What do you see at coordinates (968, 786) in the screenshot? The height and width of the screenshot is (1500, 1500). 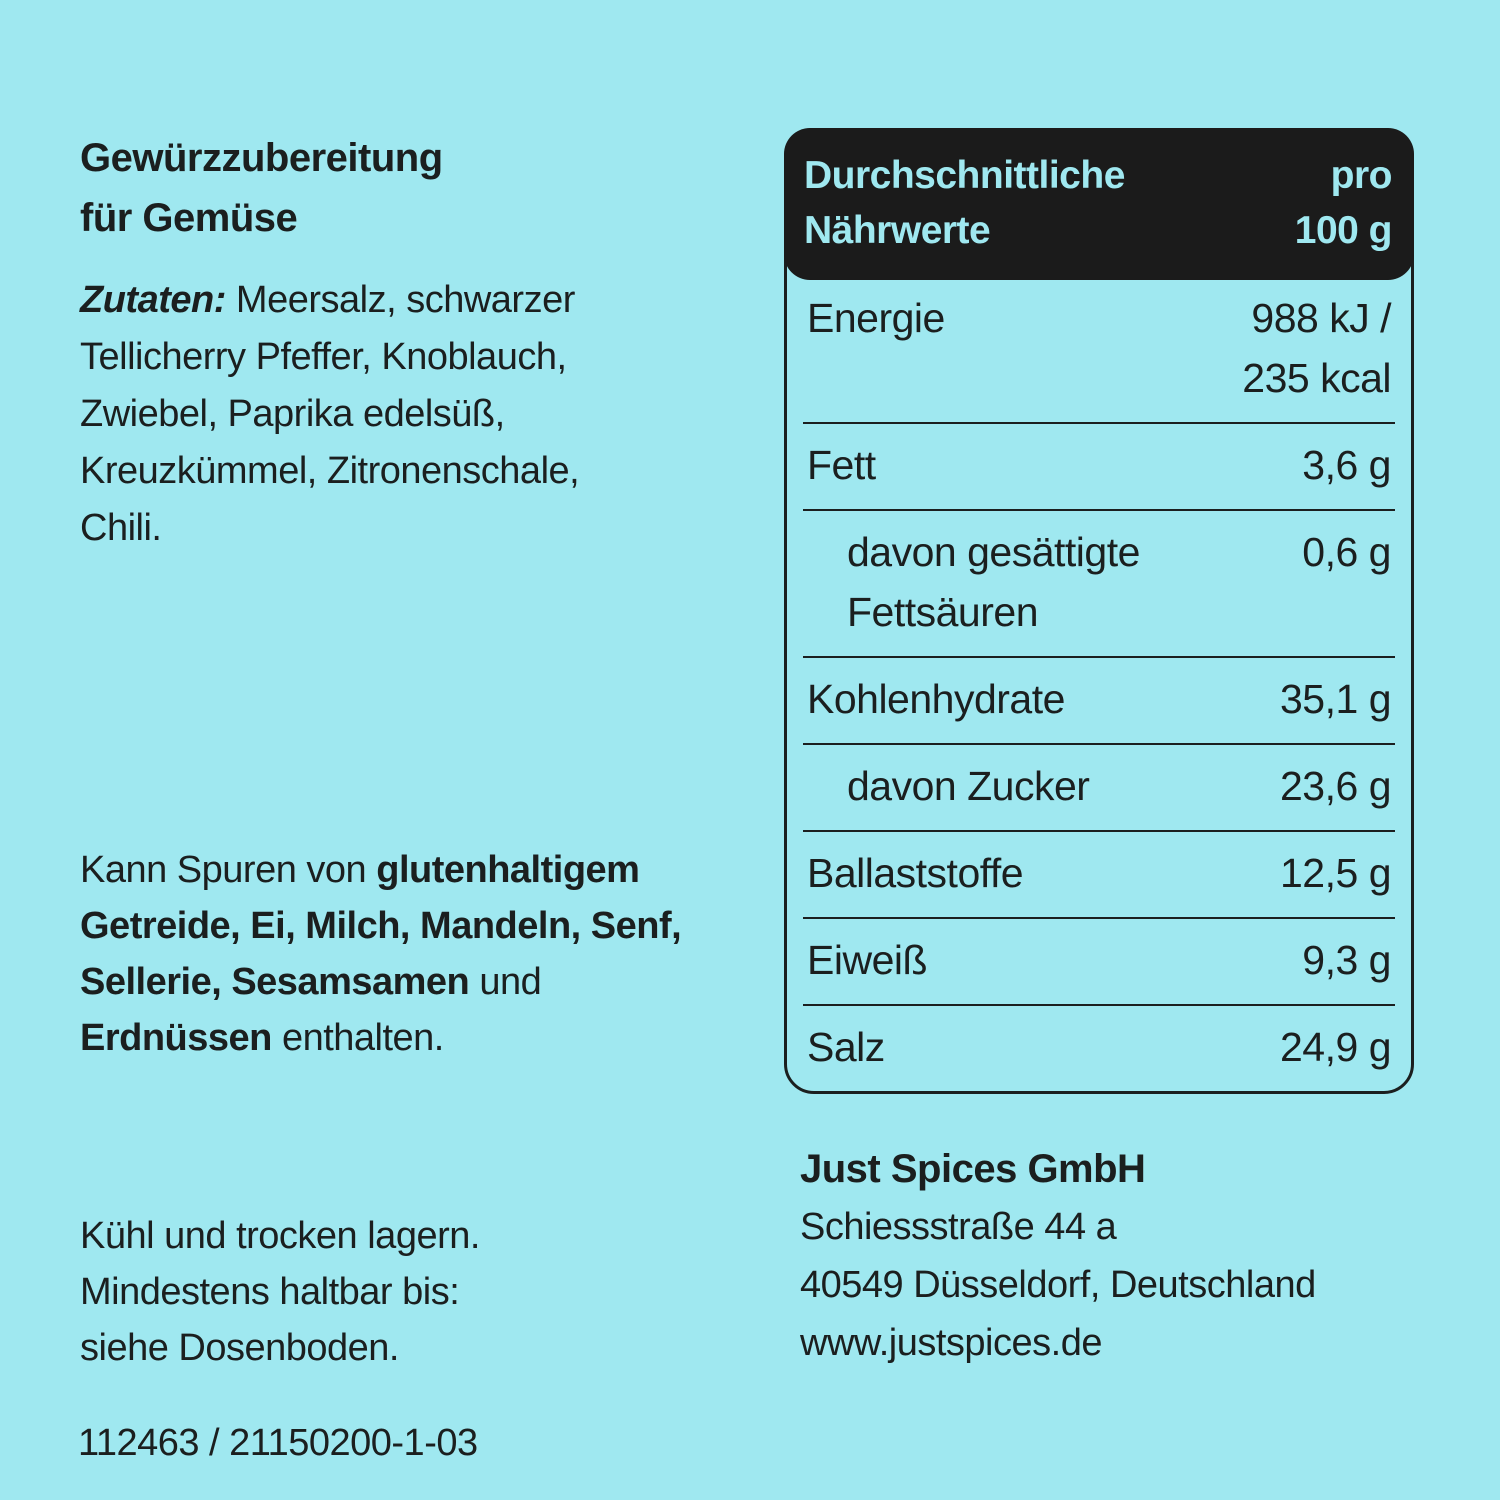 I see `nutrition-row-label: davon Zucker` at bounding box center [968, 786].